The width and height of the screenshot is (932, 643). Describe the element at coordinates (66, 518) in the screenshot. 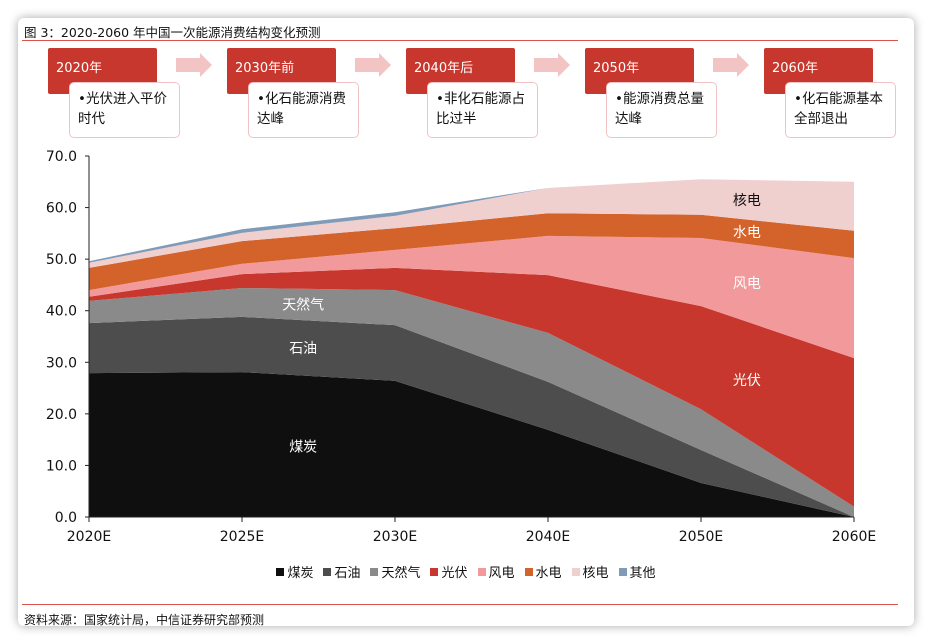

I see `y-tick-label: 0.0` at that location.